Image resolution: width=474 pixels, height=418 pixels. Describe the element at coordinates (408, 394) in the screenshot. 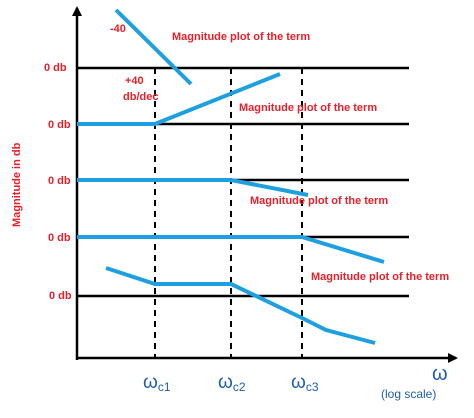

I see `x-axis-scale-note: (log scale)` at that location.